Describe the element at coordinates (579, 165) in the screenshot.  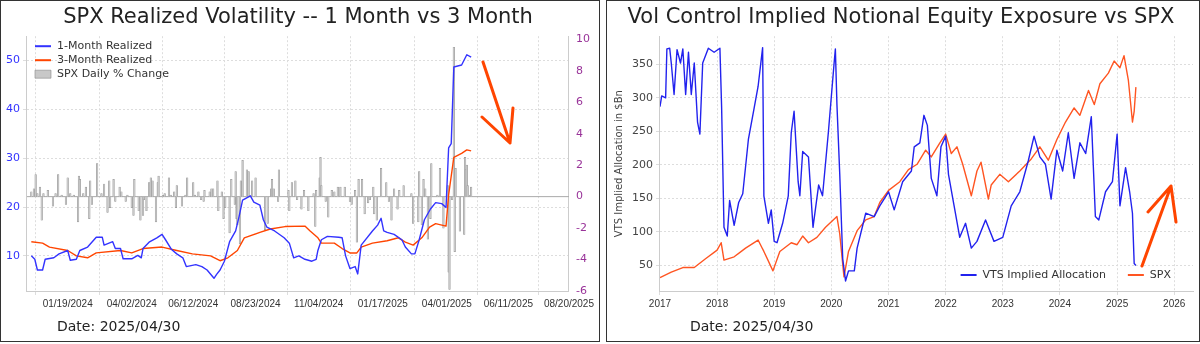
I see `y2-tick-label: 2` at that location.